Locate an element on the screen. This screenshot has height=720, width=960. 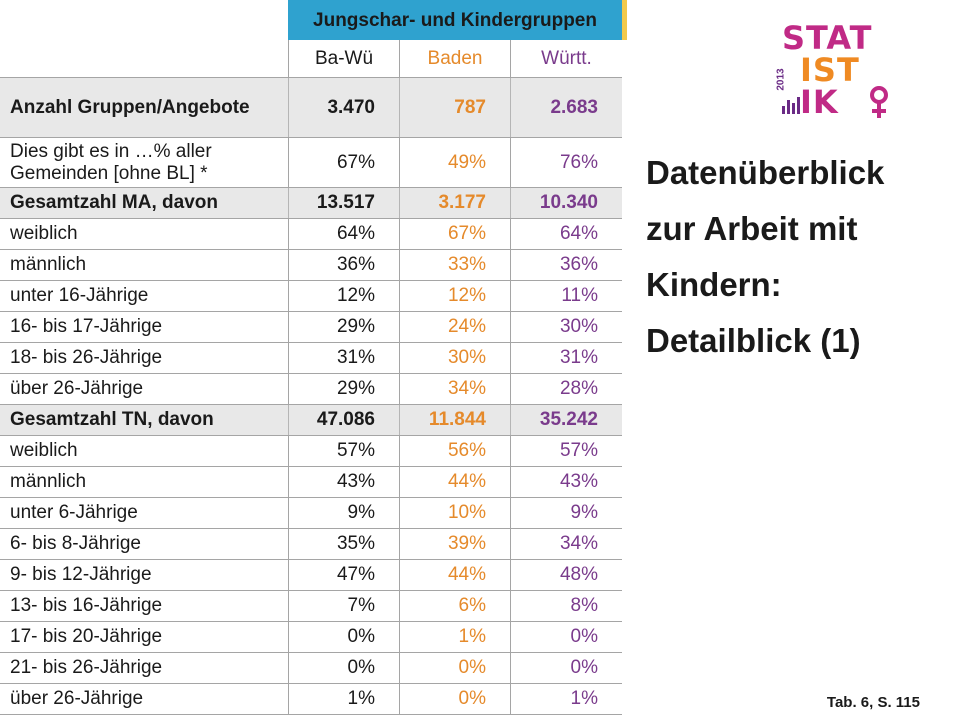
row-label: Gesamtzahl TN, davon is located at coordinates (112, 419).